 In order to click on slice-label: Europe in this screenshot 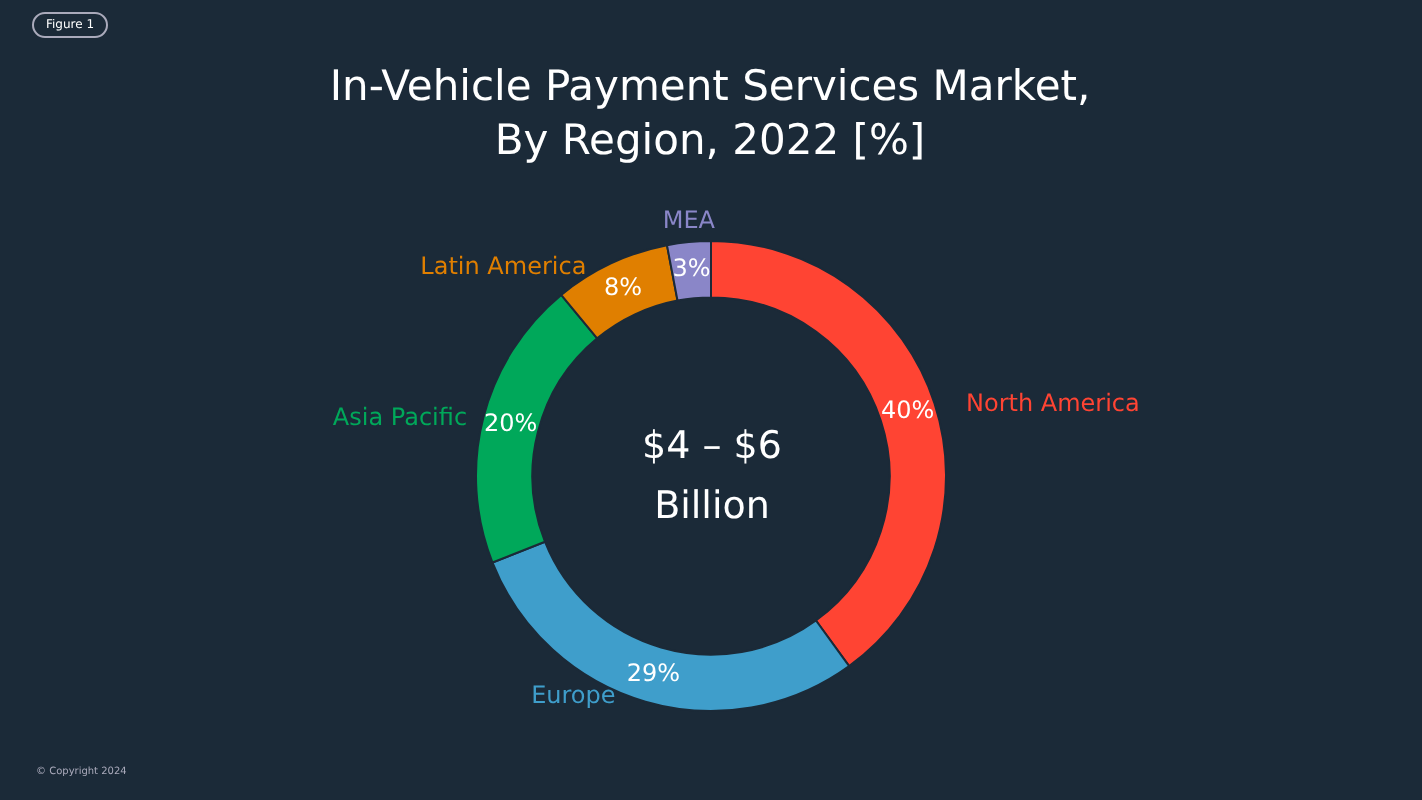, I will do `click(573, 695)`.